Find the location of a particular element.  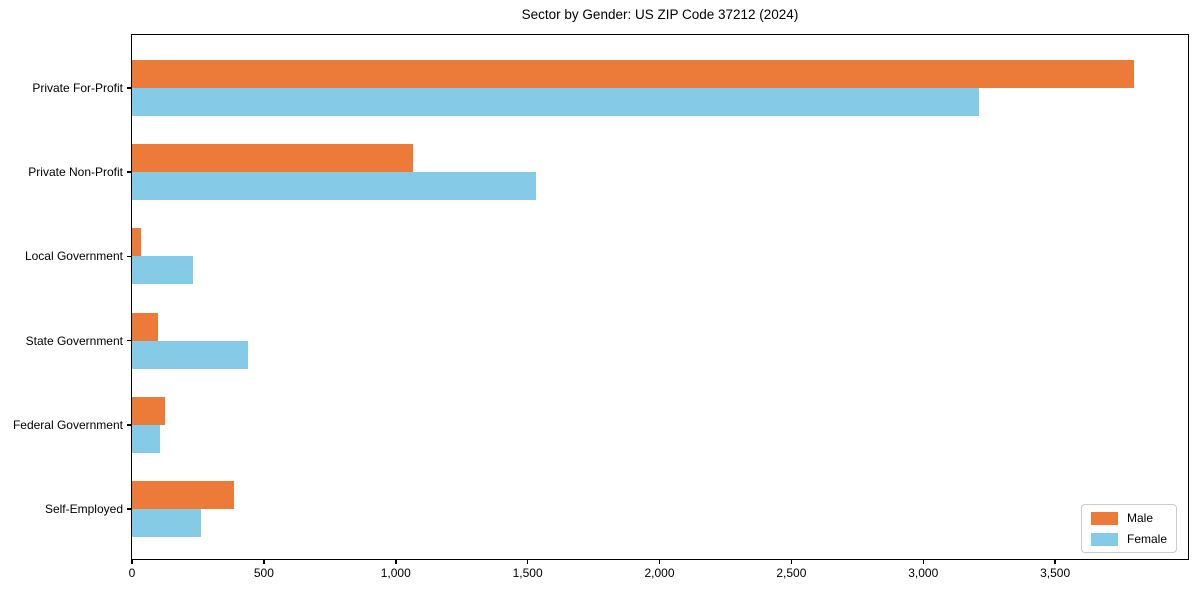

y-axis-label: Federal Government is located at coordinates (67, 424).